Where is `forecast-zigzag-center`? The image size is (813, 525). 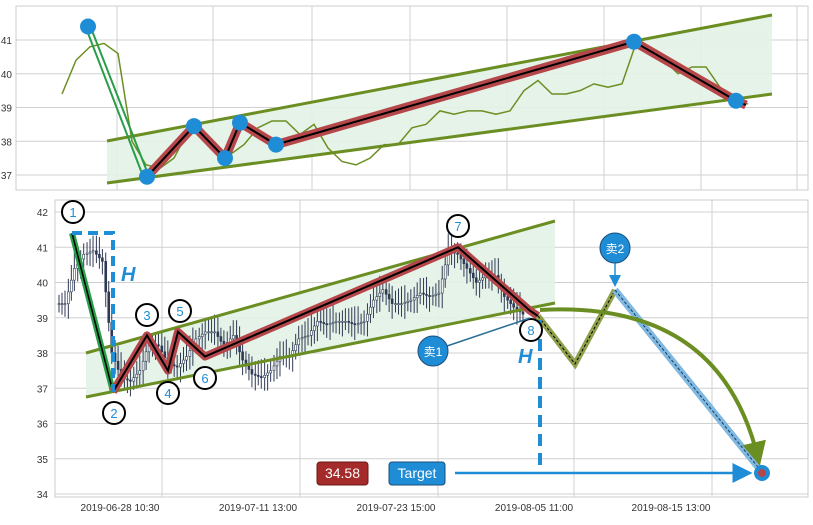
forecast-zigzag-center is located at coordinates (576, 327).